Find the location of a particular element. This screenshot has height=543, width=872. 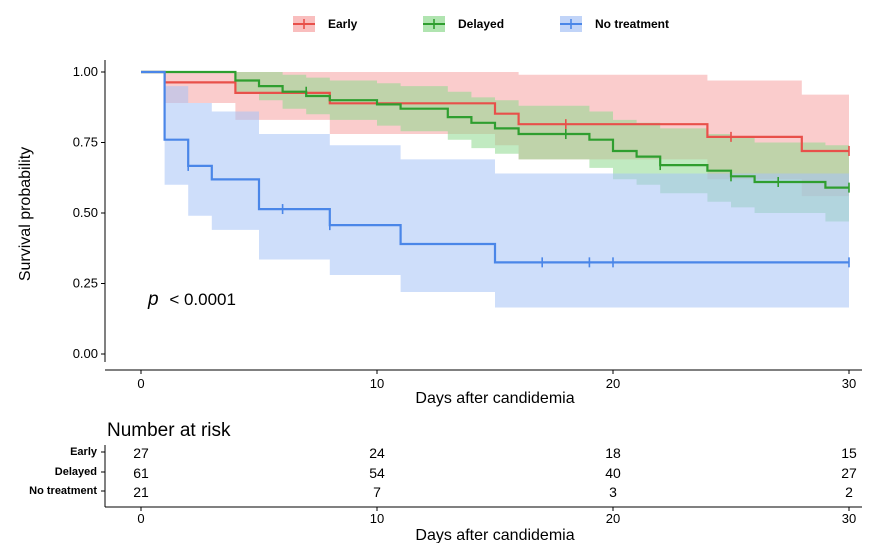

risk-group-label: No treatment is located at coordinates (63, 491).